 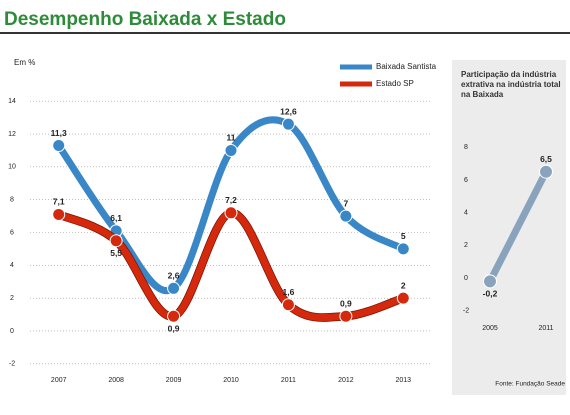 I want to click on legend-label: Estado SP, so click(x=395, y=83).